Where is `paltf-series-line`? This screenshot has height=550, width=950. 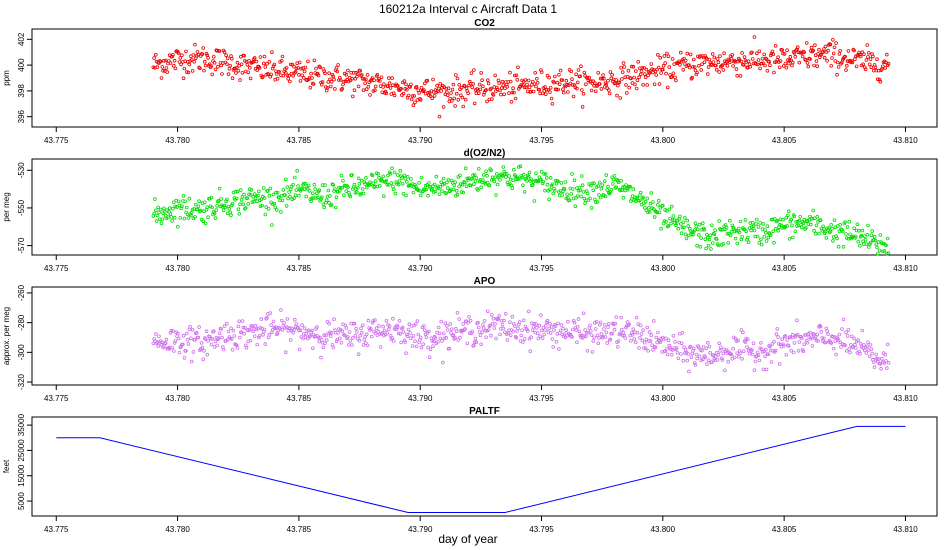
paltf-series-line is located at coordinates (481, 469).